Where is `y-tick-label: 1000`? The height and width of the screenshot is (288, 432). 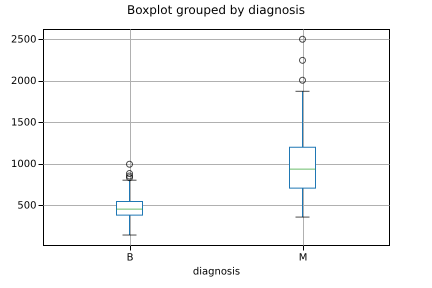 y-tick-label: 1000 is located at coordinates (23, 164).